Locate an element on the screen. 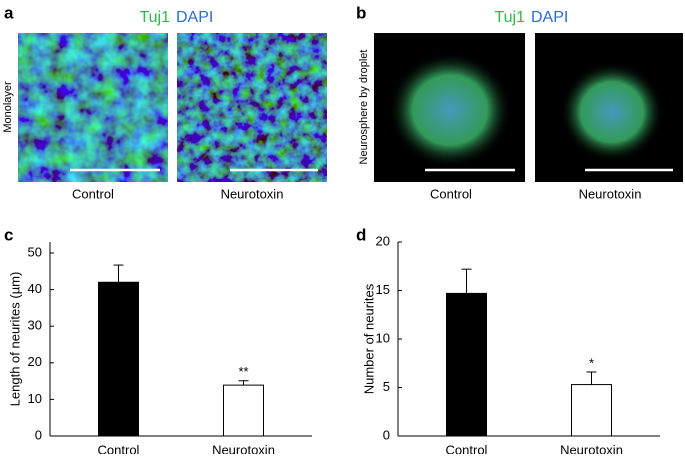 This screenshot has width=685, height=459. panel-label: b is located at coordinates (361, 12).